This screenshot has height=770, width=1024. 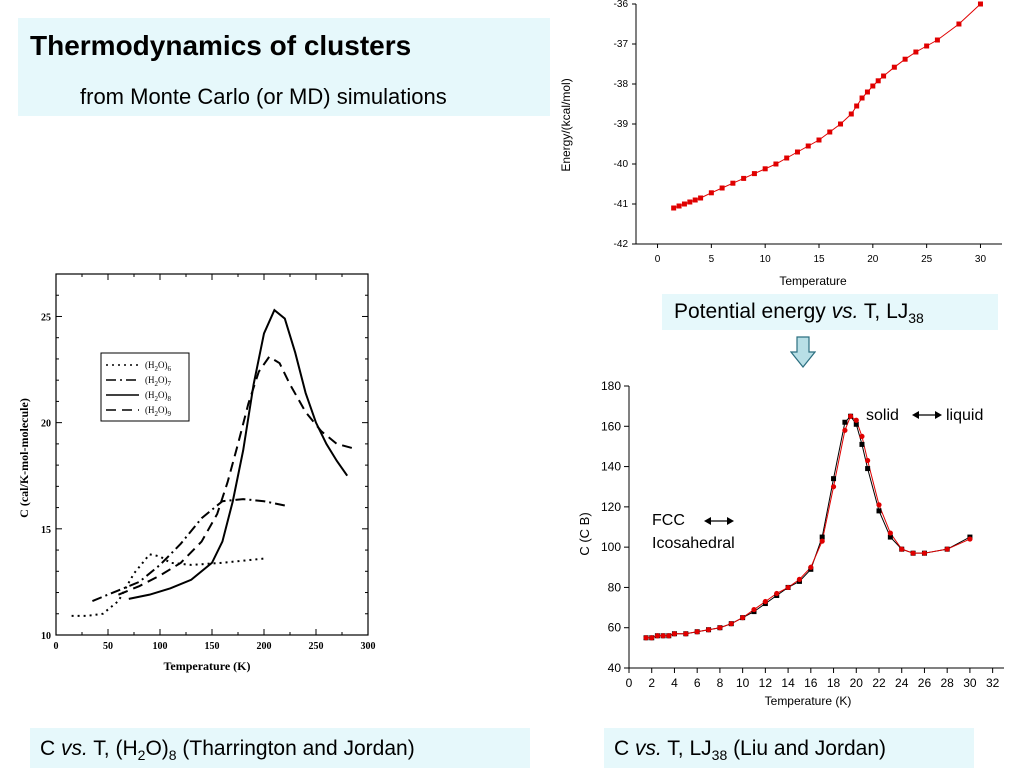 What do you see at coordinates (584, 533) in the screenshot?
I see `cv-ylabel: C (C B)` at bounding box center [584, 533].